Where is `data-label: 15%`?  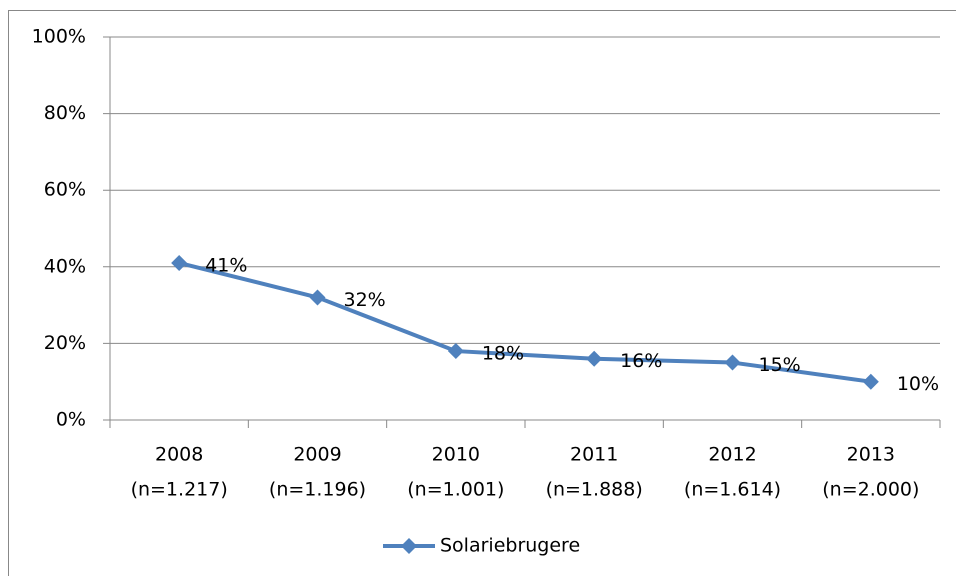
data-label: 15% is located at coordinates (780, 365).